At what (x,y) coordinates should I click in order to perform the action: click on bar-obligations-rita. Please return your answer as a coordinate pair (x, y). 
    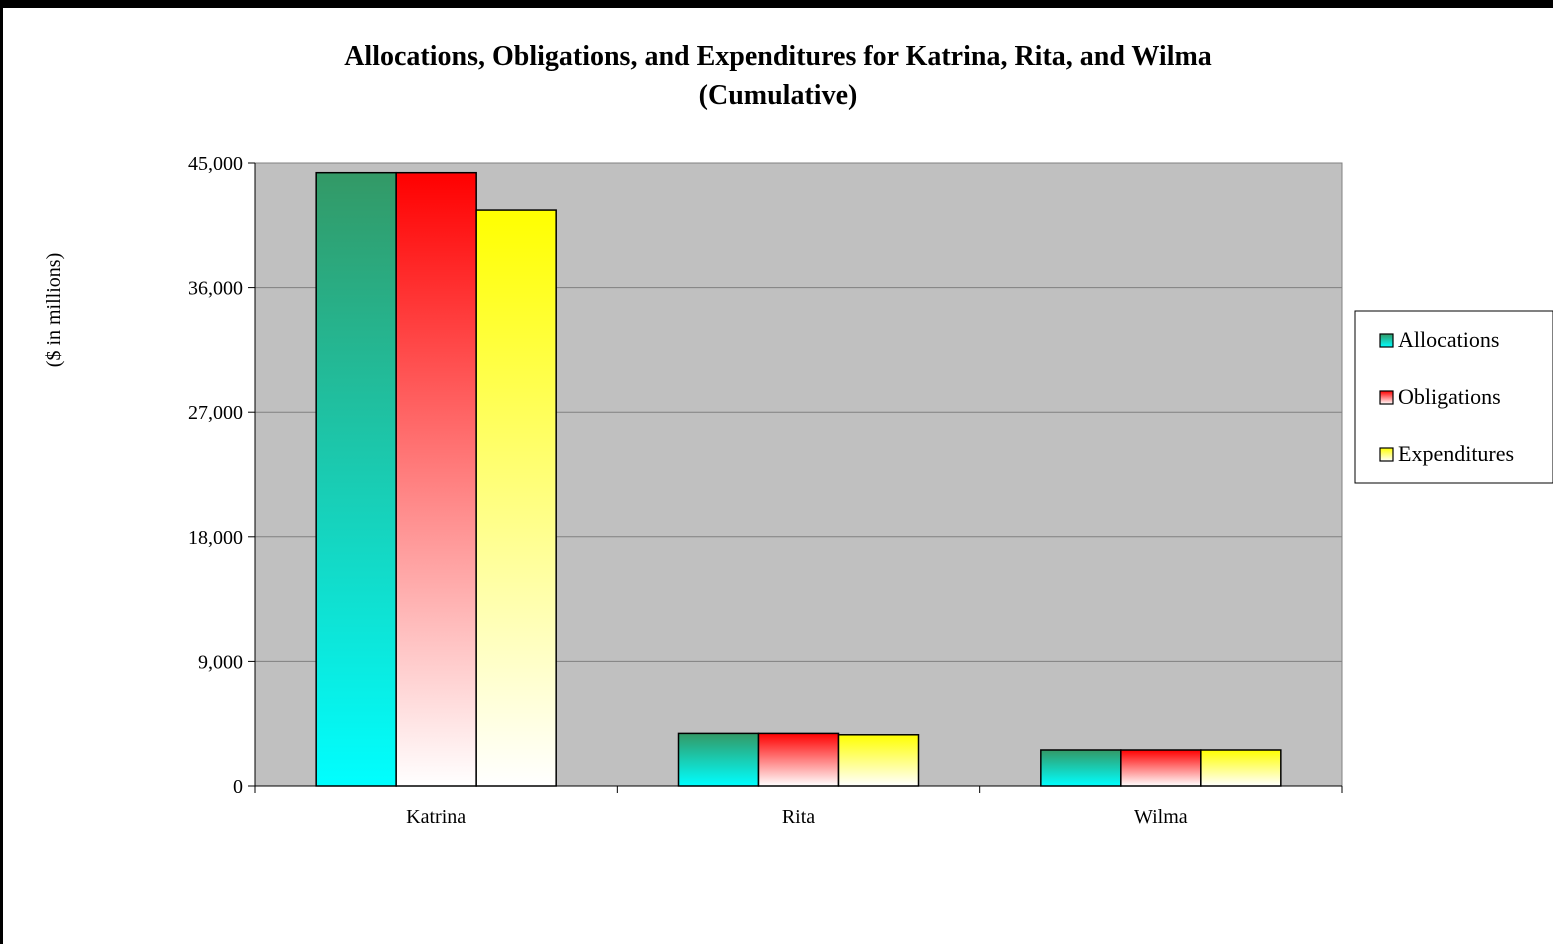
    Looking at the image, I should click on (798, 759).